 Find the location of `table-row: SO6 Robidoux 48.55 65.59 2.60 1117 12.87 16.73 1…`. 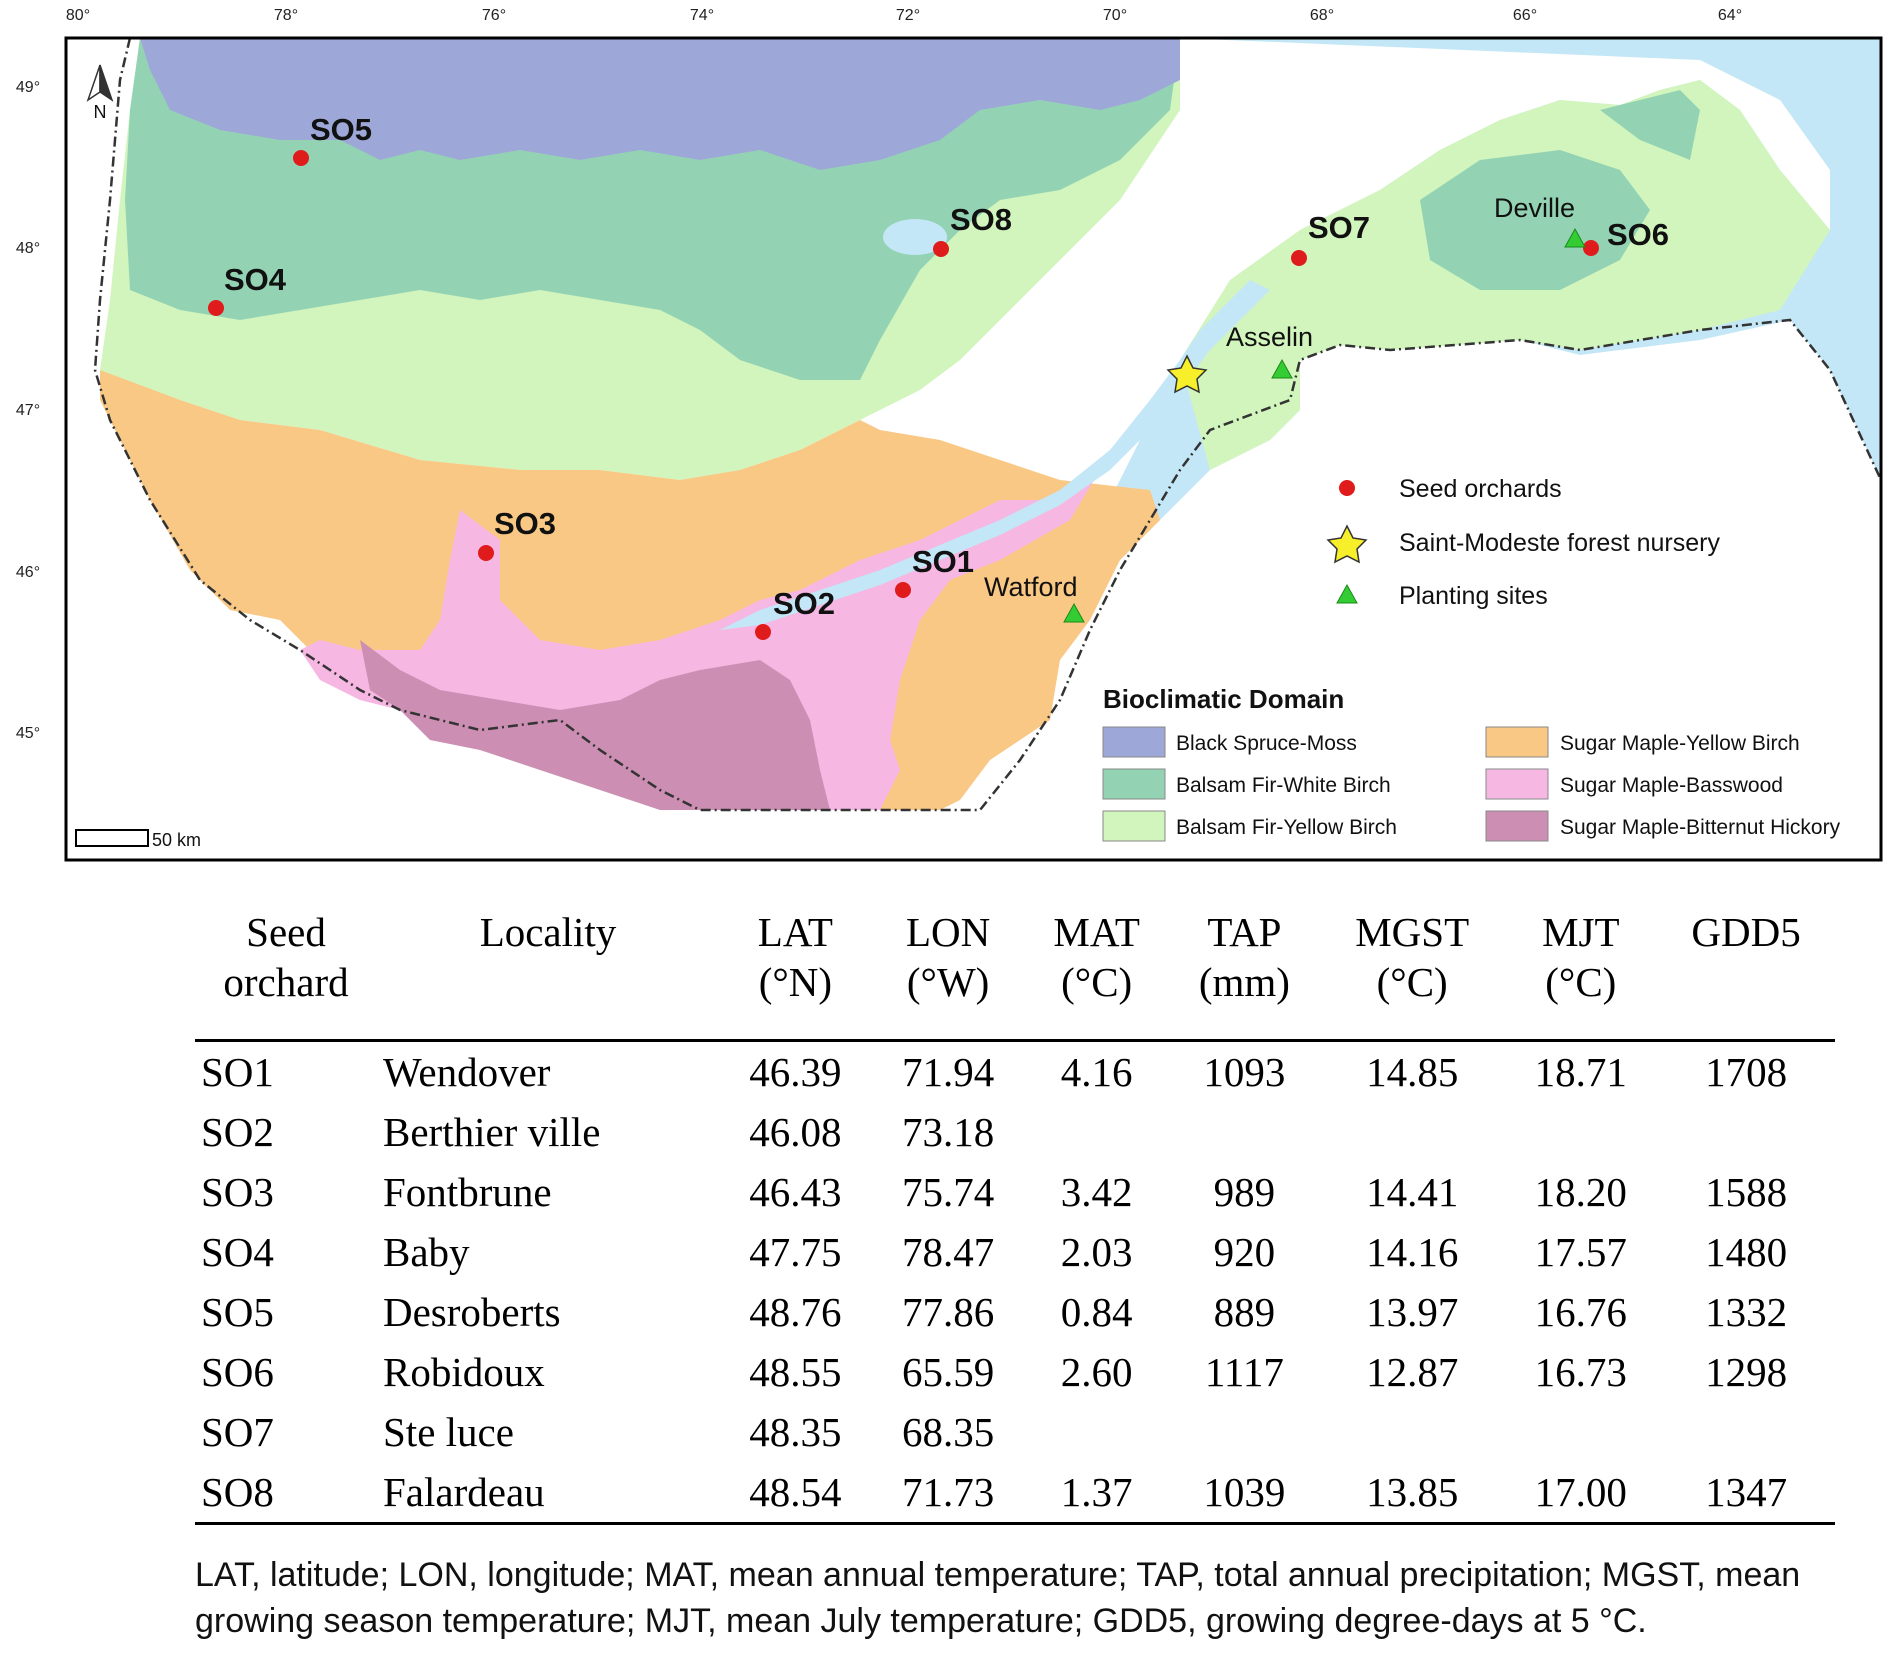

table-row: SO6 Robidoux 48.55 65.59 2.60 1117 12.87 16.73 1… is located at coordinates (1015, 1372).